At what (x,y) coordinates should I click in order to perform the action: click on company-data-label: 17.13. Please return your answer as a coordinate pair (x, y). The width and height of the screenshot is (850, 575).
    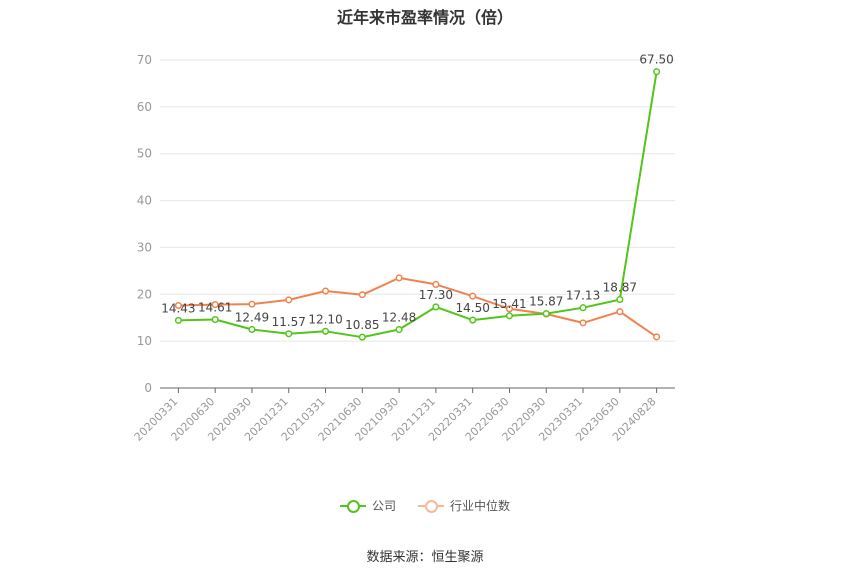
    Looking at the image, I should click on (583, 296).